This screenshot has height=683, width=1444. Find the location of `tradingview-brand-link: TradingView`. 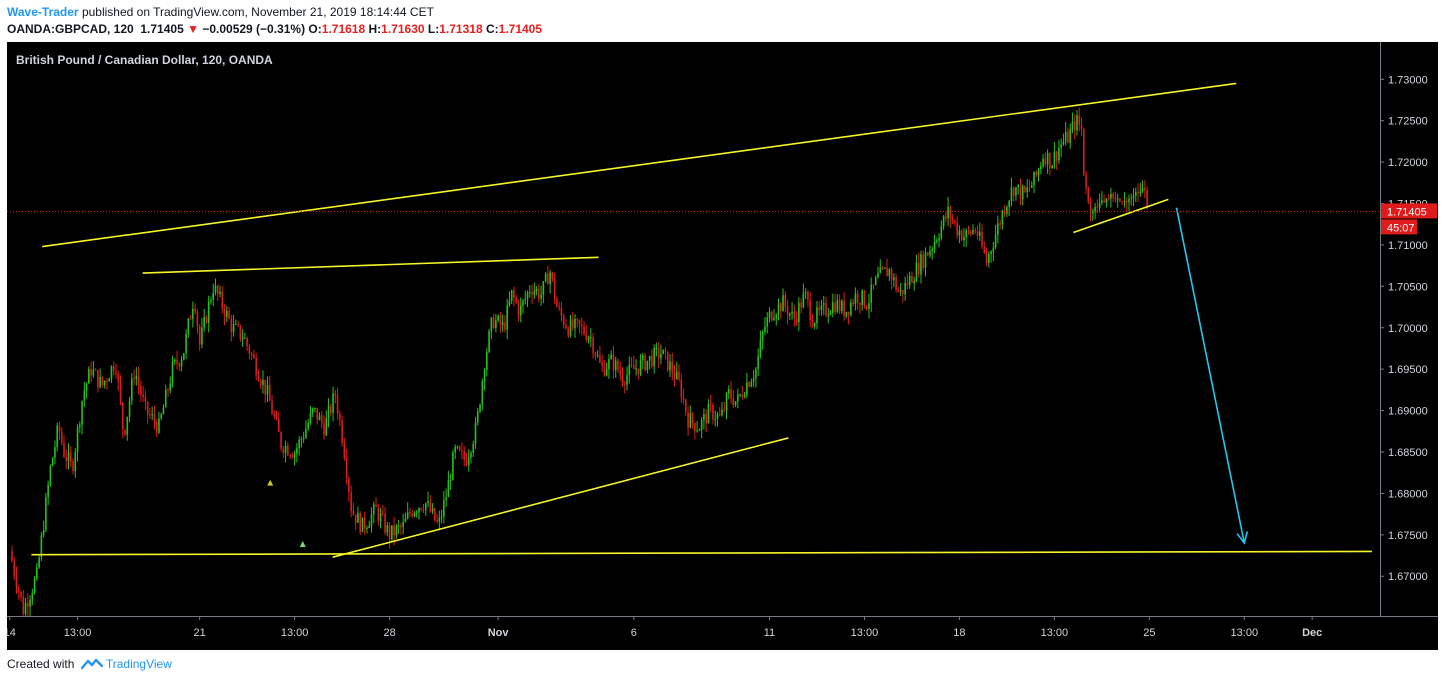

tradingview-brand-link: TradingView is located at coordinates (138, 664).